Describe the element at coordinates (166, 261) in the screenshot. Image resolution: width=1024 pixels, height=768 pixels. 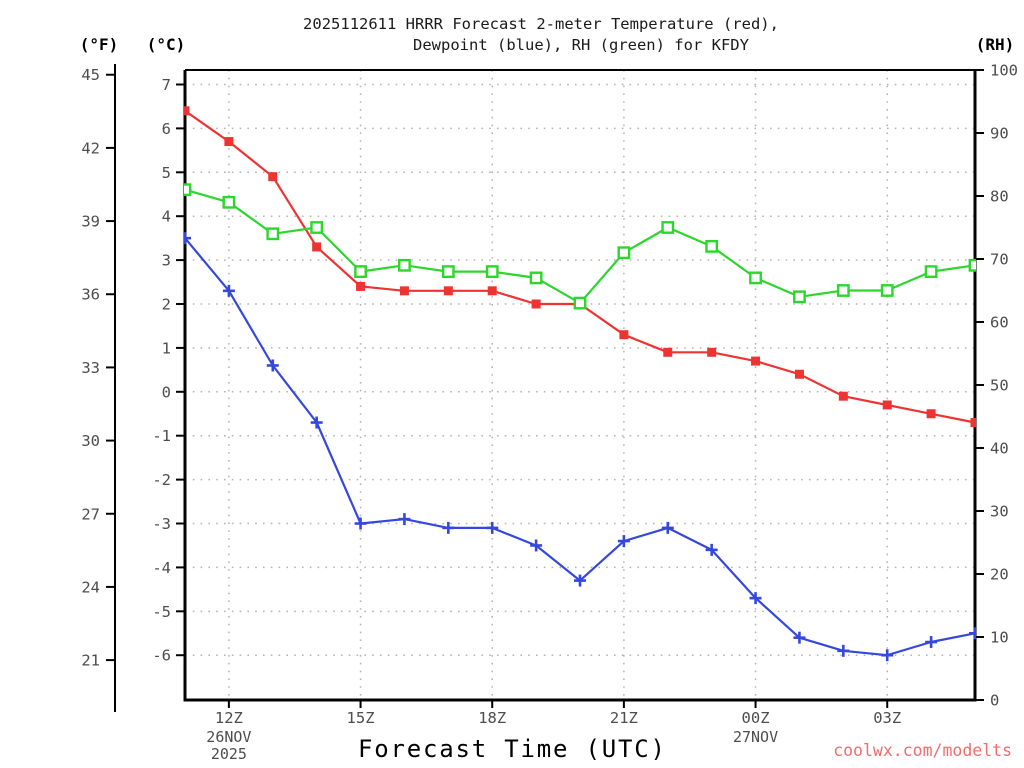
I see `celsius-tick-label: 3` at that location.